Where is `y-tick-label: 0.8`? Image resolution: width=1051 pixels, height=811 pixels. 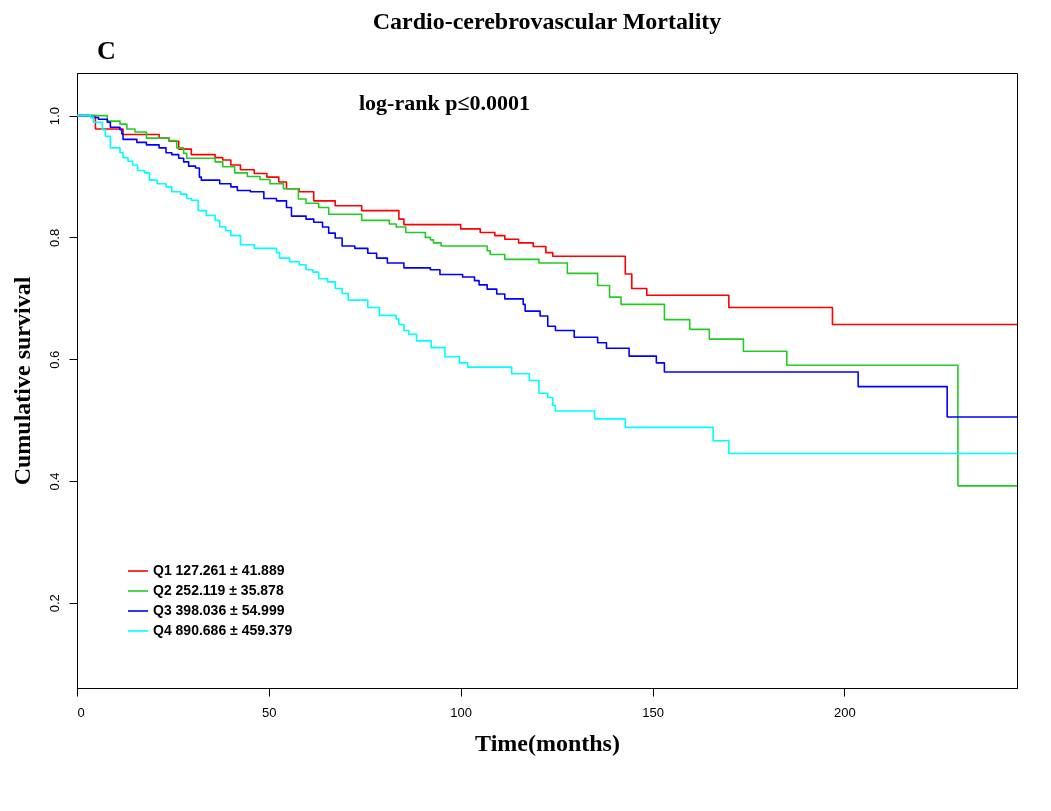 y-tick-label: 0.8 is located at coordinates (54, 237).